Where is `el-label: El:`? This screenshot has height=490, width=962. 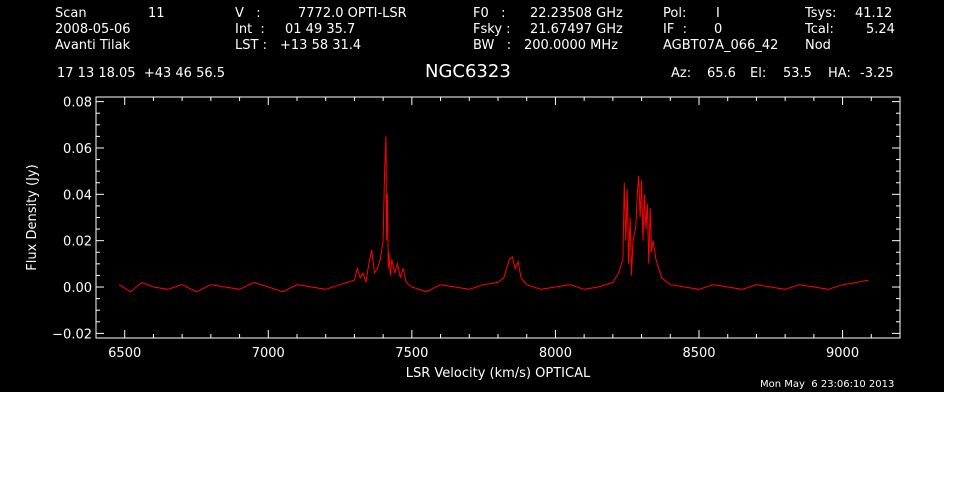
el-label: El: is located at coordinates (758, 73).